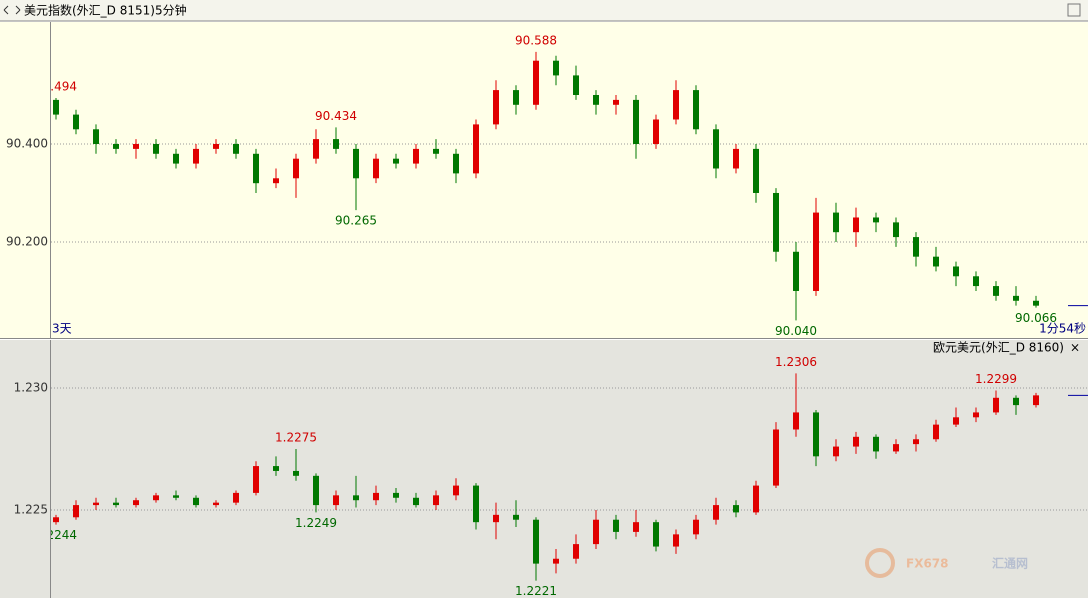  What do you see at coordinates (31, 388) in the screenshot?
I see `y-tick-label: 1.230` at bounding box center [31, 388].